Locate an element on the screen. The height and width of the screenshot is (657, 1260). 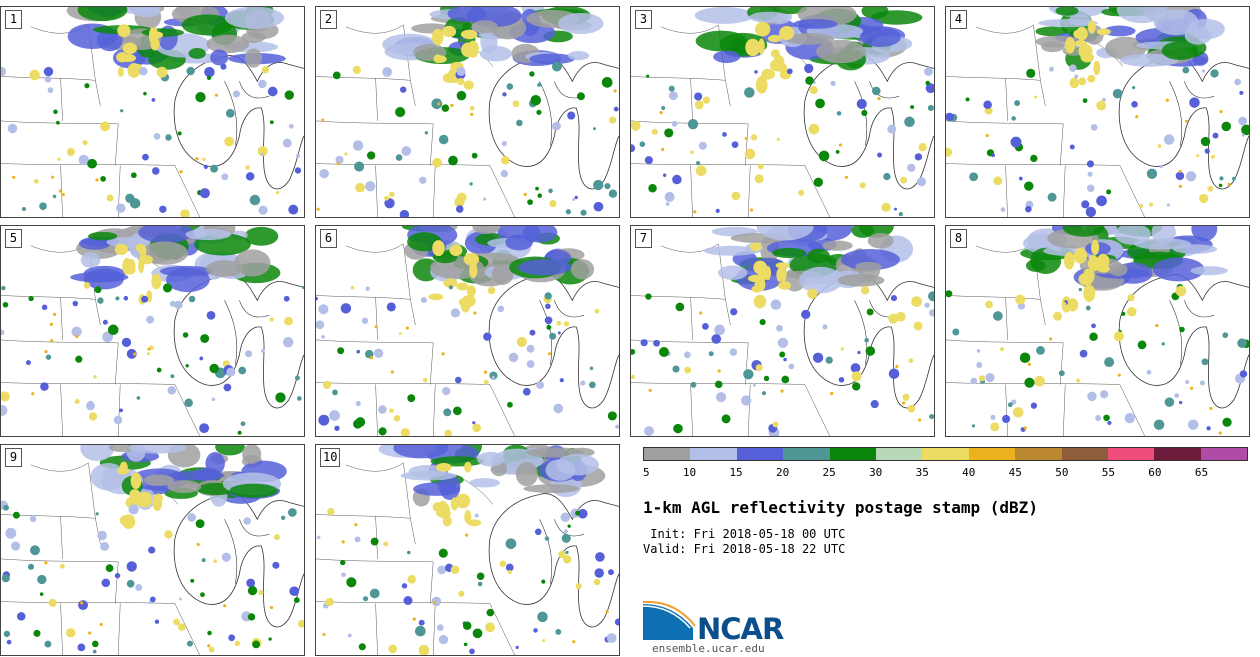
colorbar-tick: 5 is located at coordinates (646, 472).